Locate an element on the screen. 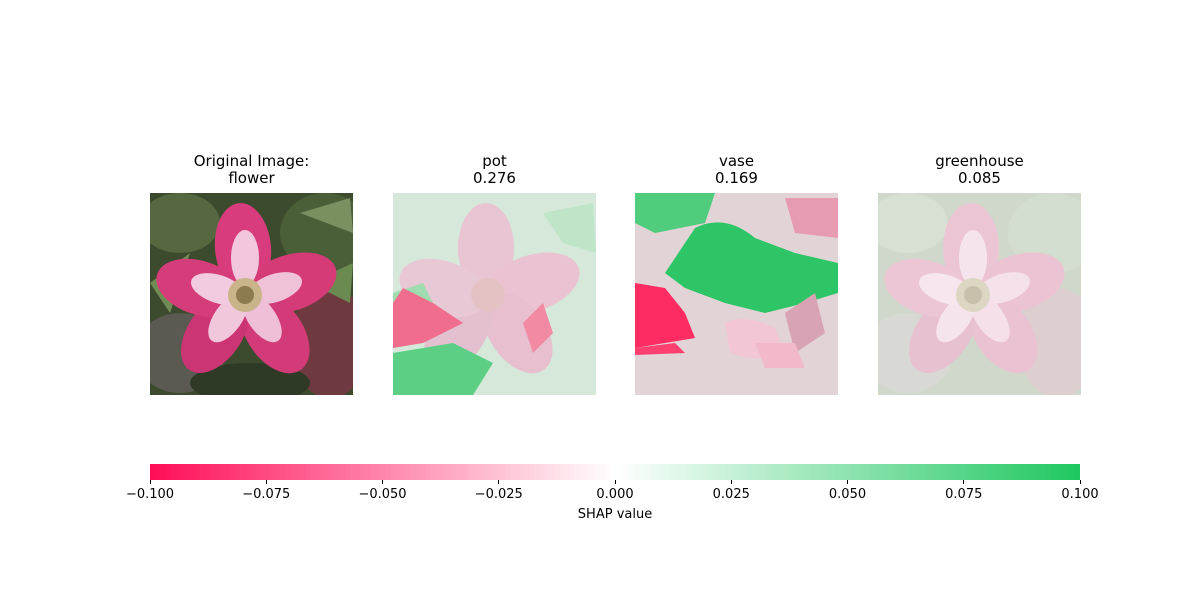 Image resolution: width=1200 pixels, height=600 pixels. shap-map-pot is located at coordinates (494, 294).